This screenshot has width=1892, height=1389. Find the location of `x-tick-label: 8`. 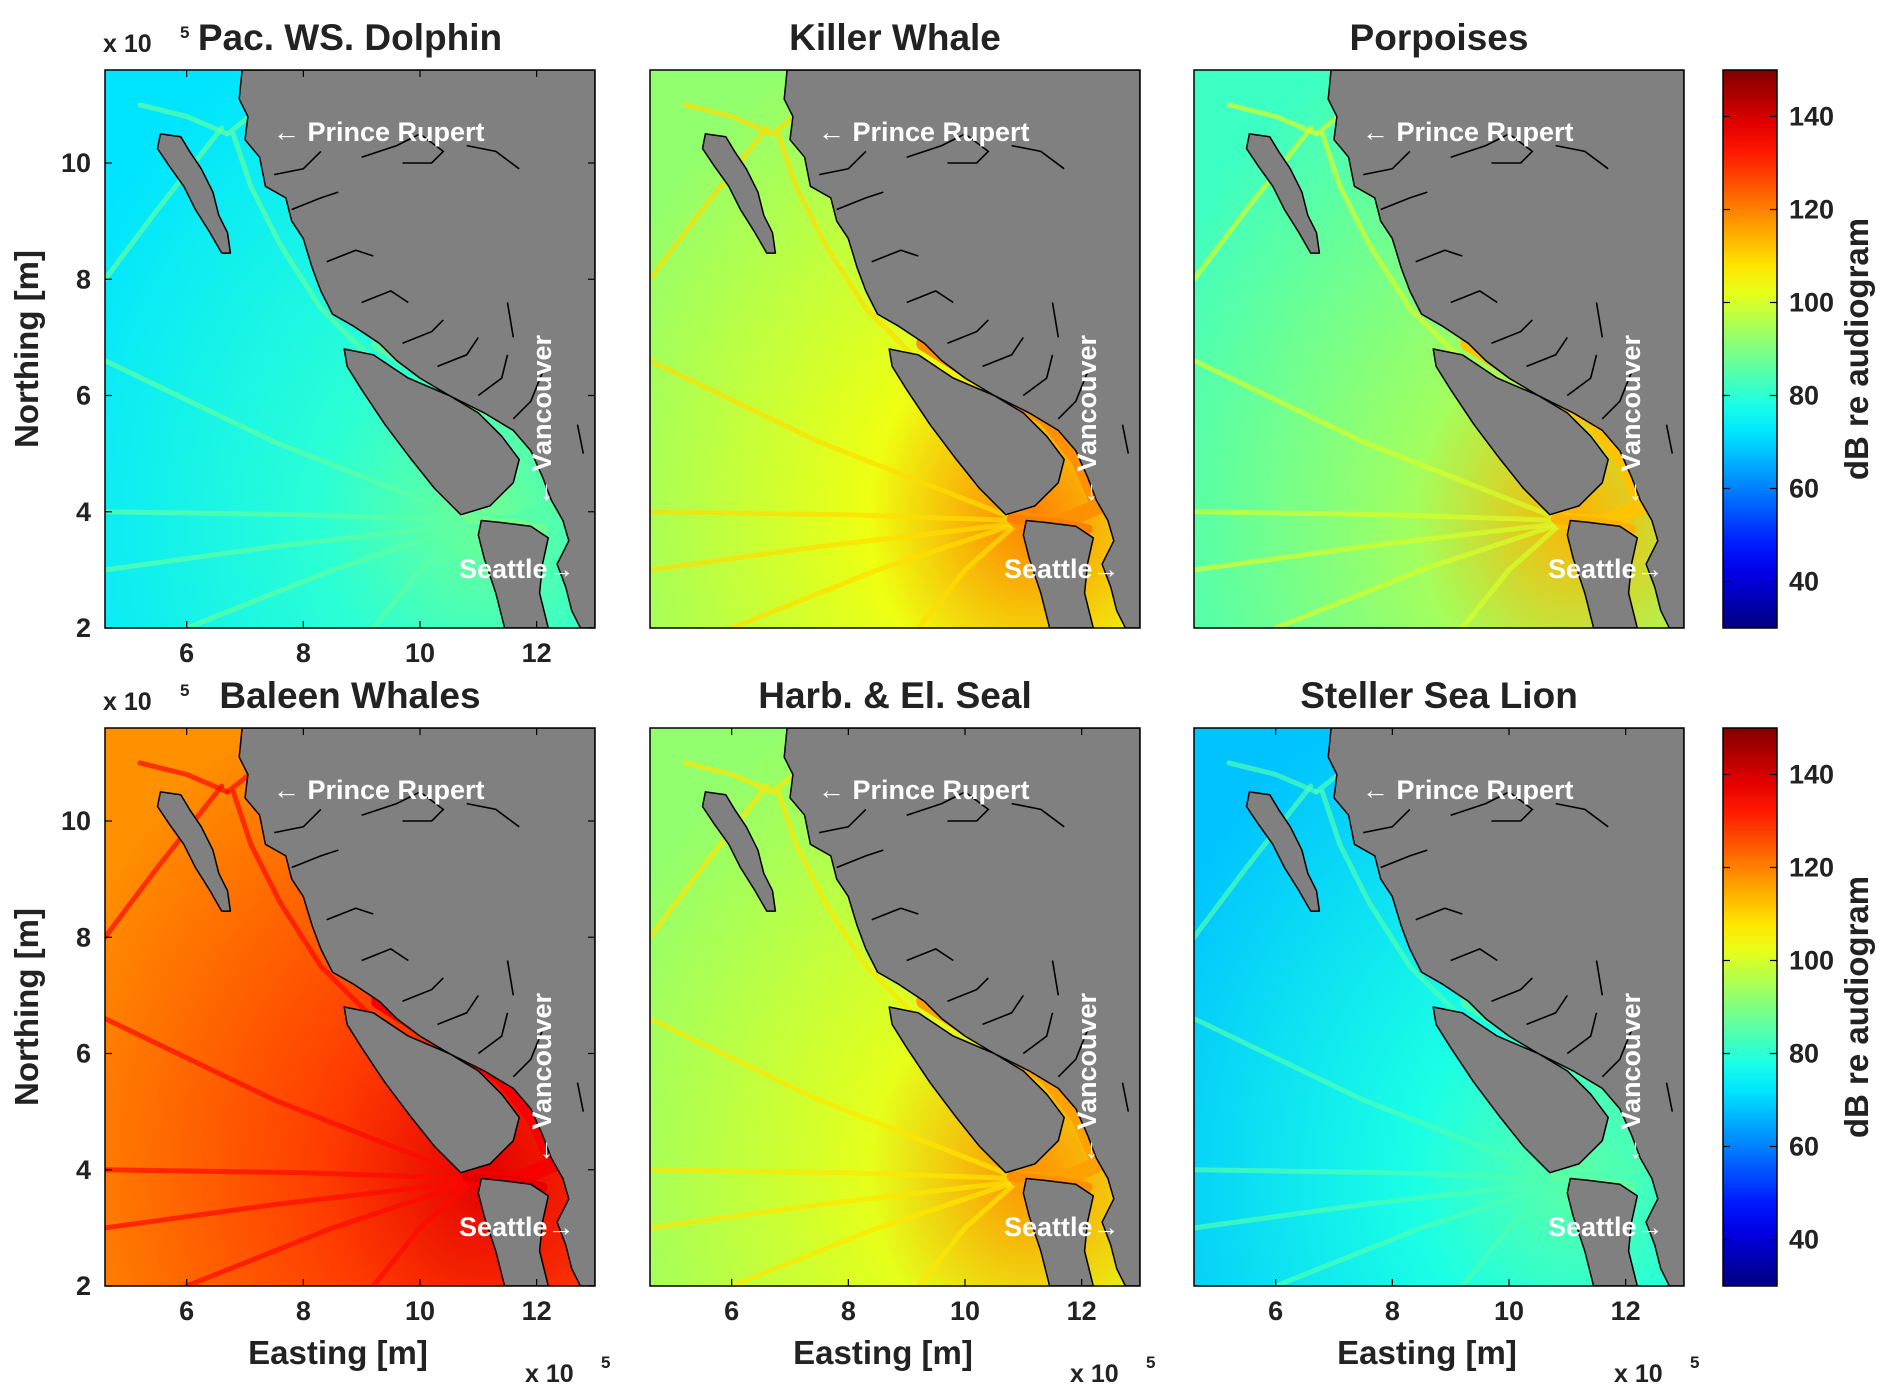

x-tick-label: 8 is located at coordinates (1392, 1311).